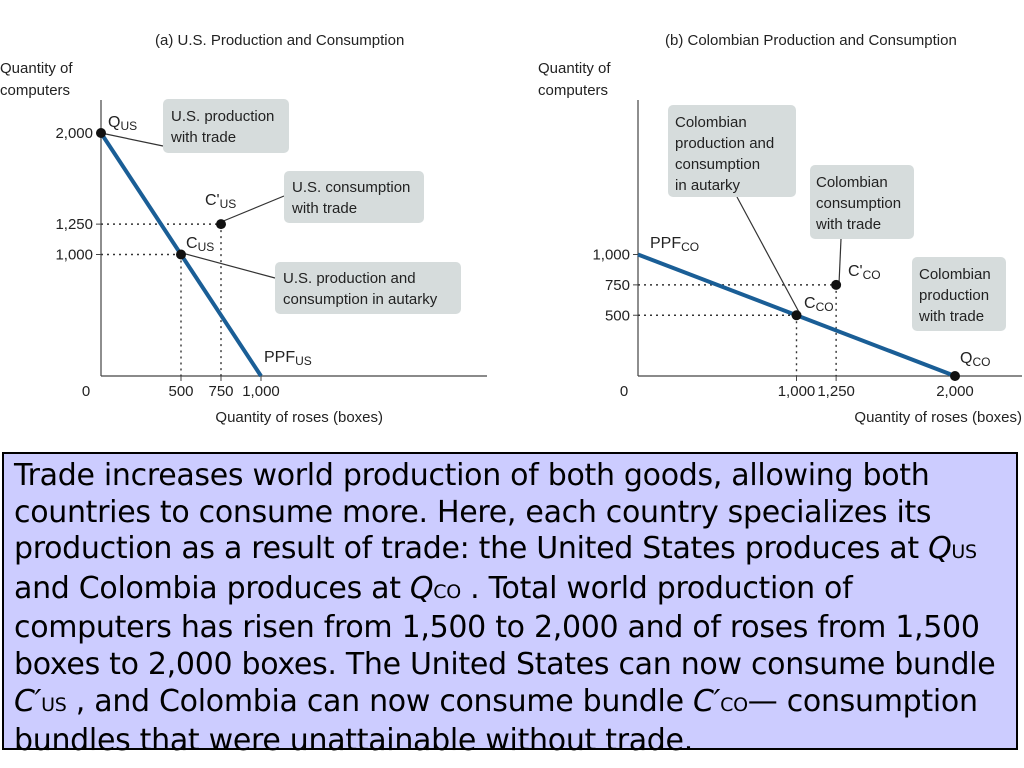  What do you see at coordinates (819, 304) in the screenshot?
I see `point-label: CCO` at bounding box center [819, 304].